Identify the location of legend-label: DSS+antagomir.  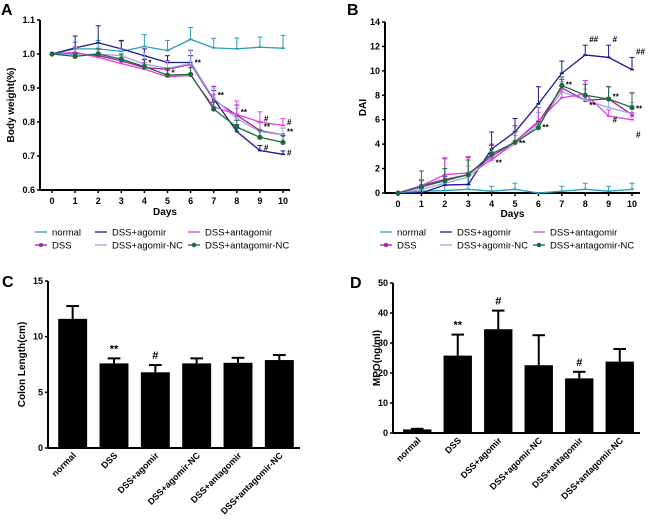
(238, 233).